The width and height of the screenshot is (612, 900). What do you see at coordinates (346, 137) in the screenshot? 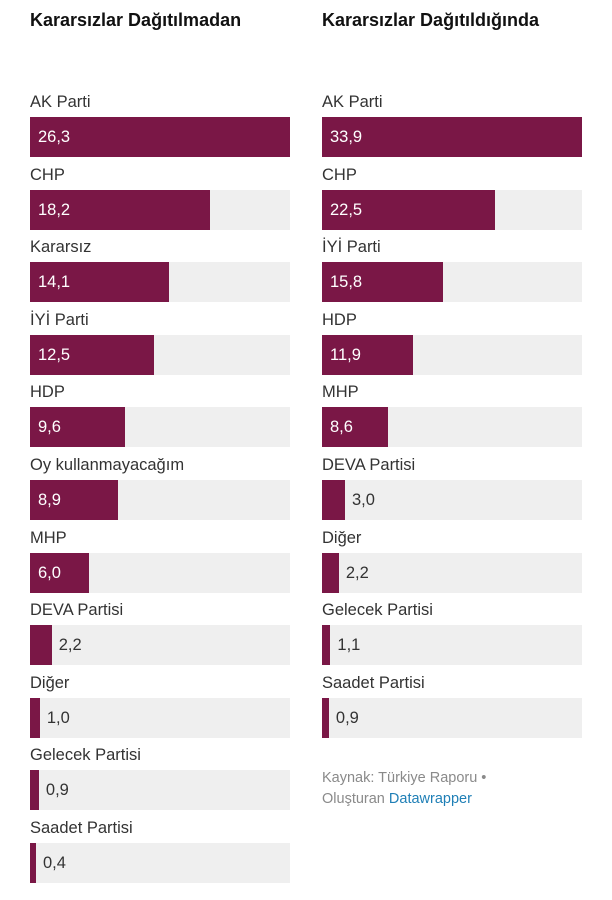
I see `data-label: 33,9` at bounding box center [346, 137].